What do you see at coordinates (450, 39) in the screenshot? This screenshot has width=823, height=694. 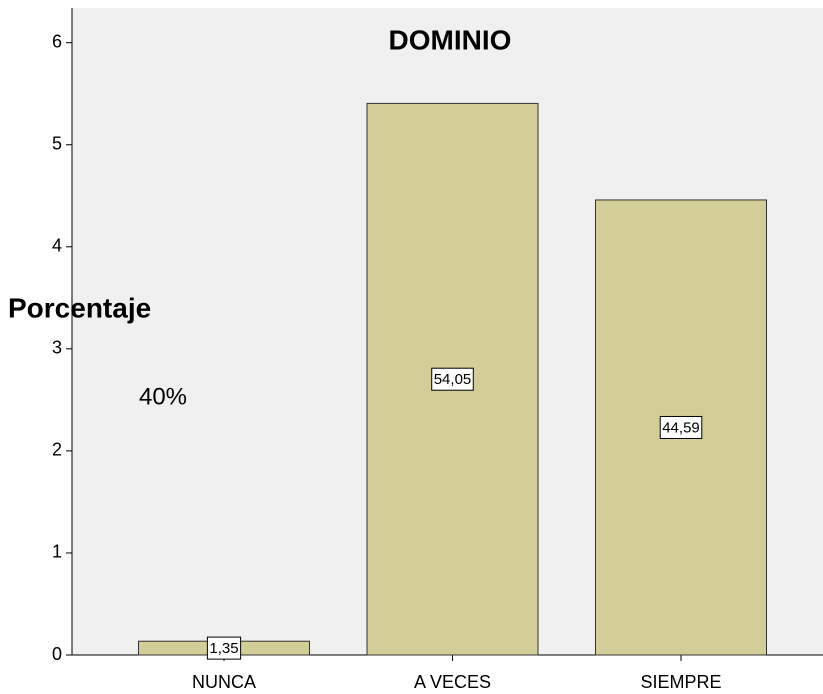 I see `chart-title: DOMINIO` at bounding box center [450, 39].